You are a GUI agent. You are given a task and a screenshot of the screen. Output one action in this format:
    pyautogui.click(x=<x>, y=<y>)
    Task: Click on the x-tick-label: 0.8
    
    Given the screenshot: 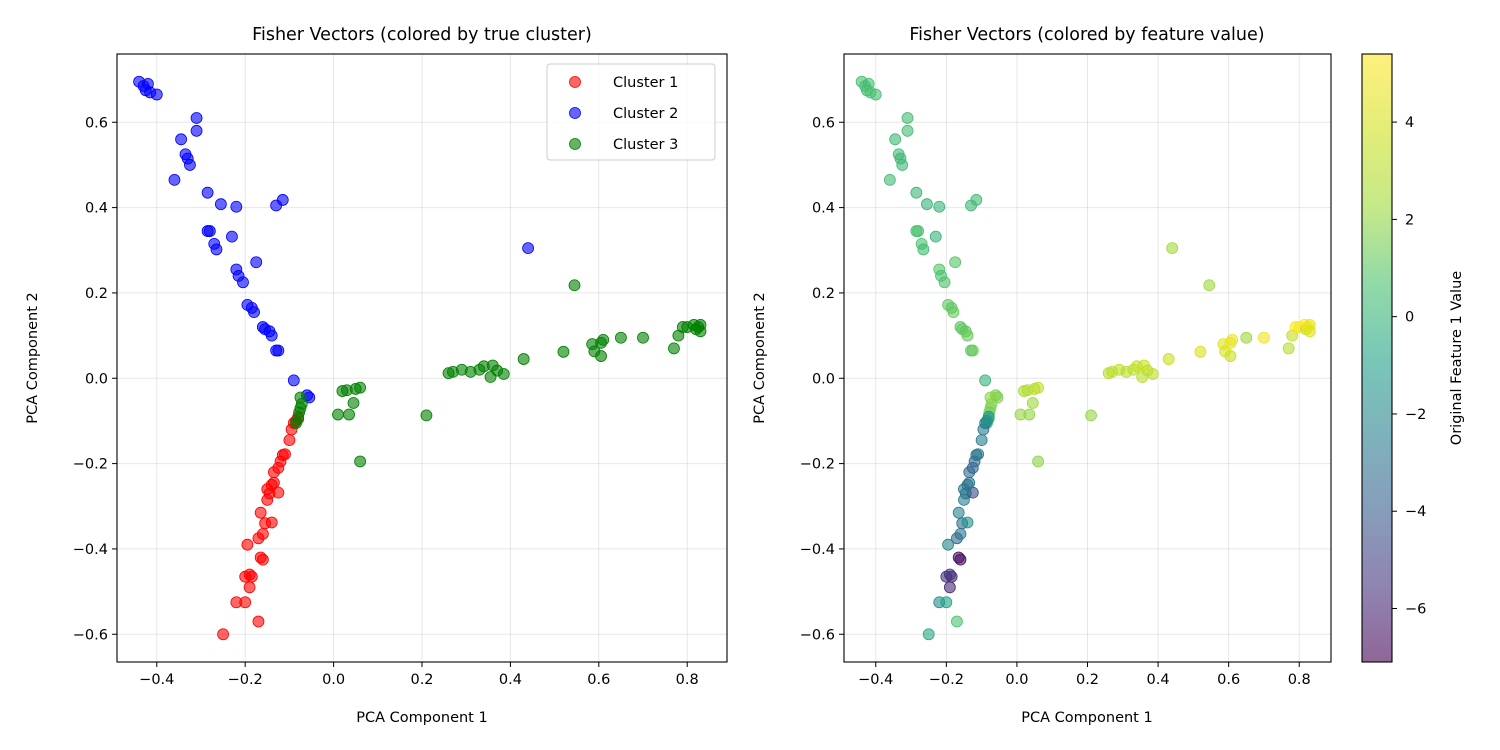 What is the action you would take?
    pyautogui.click(x=687, y=680)
    